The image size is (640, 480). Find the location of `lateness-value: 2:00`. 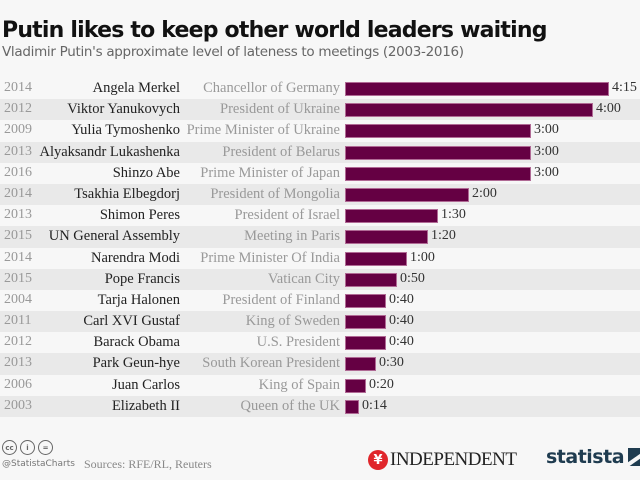

lateness-value: 2:00 is located at coordinates (484, 193).